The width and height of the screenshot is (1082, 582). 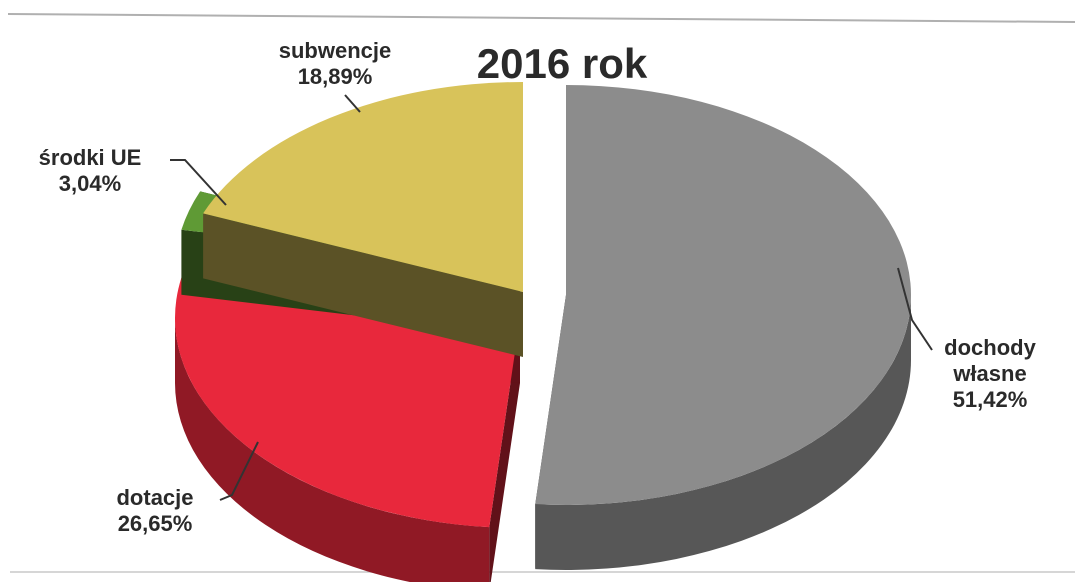 What do you see at coordinates (154, 510) in the screenshot?
I see `data-label-dotacje: dotacje 26,65%` at bounding box center [154, 510].